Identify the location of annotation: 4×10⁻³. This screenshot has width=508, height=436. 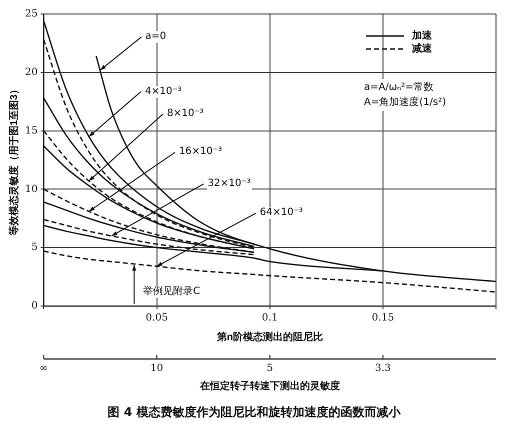
(163, 92).